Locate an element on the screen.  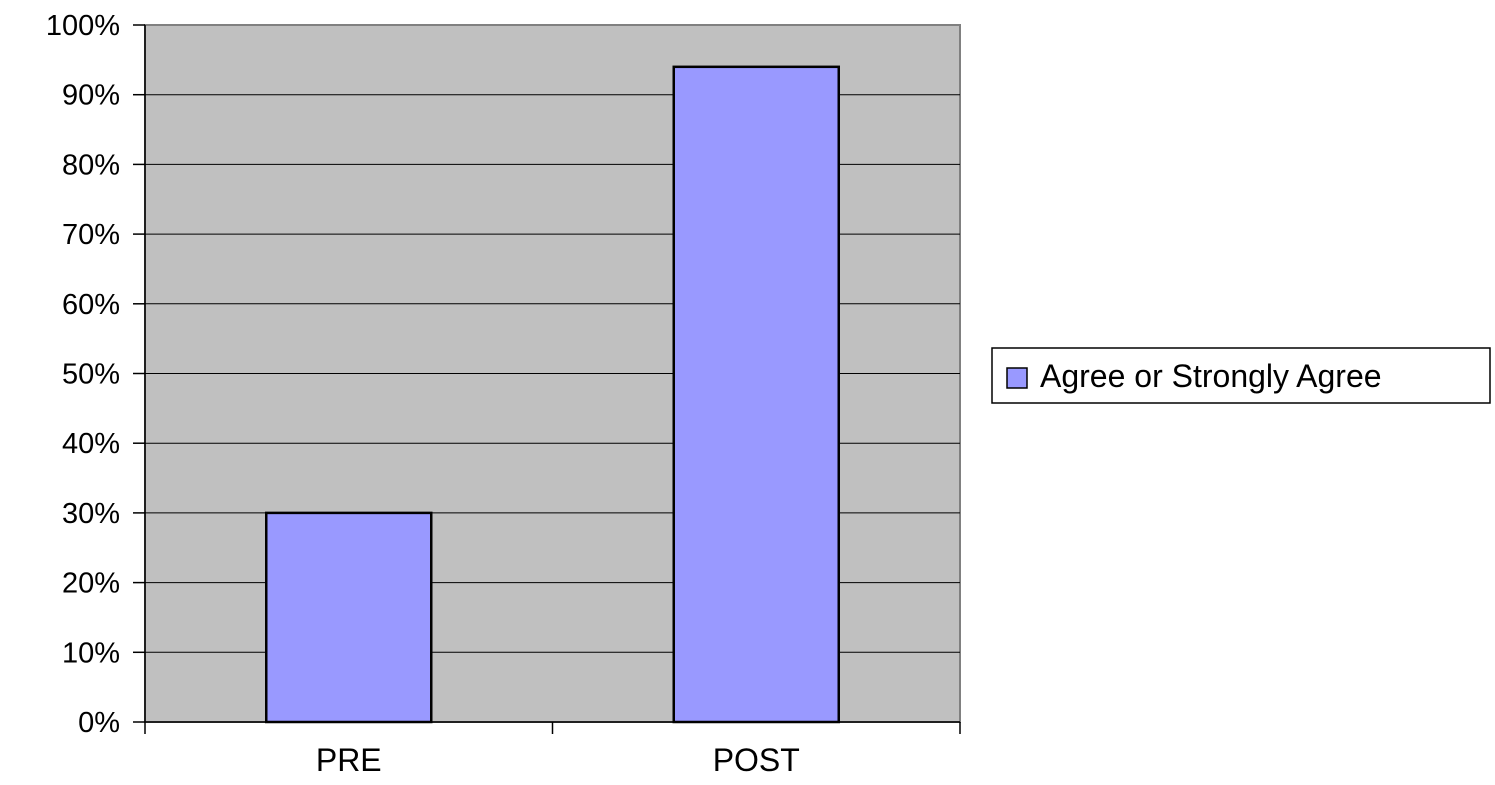
x-tick-label: PRE is located at coordinates (349, 760).